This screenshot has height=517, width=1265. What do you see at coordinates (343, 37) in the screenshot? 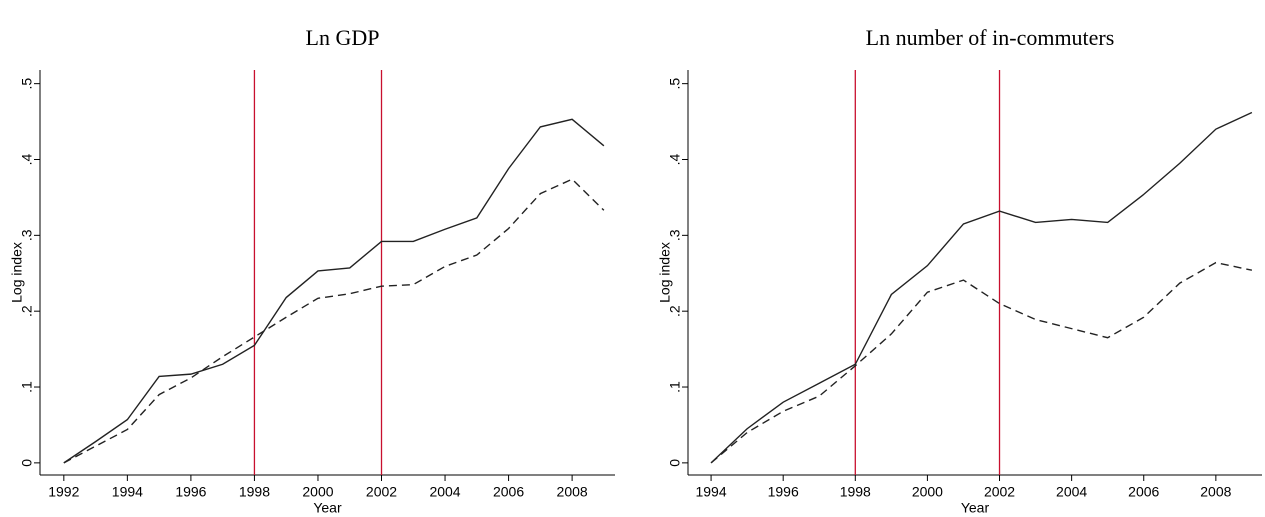
I see `chart-title: Ln GDP` at bounding box center [343, 37].